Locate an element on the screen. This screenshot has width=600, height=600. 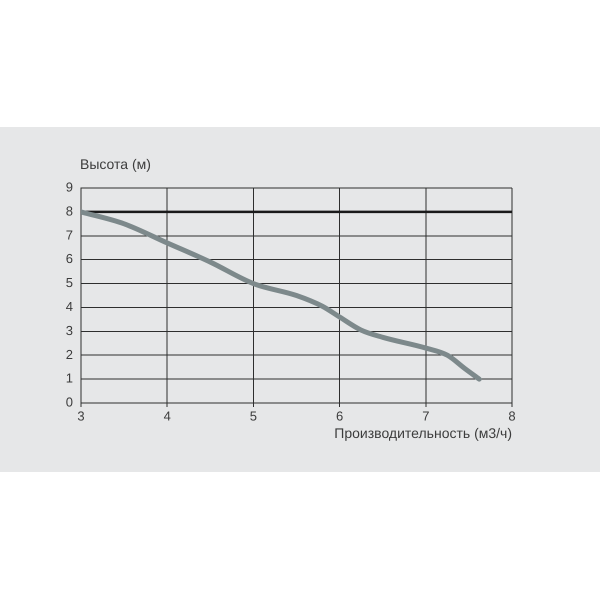
x-tick-label: 8 is located at coordinates (512, 416).